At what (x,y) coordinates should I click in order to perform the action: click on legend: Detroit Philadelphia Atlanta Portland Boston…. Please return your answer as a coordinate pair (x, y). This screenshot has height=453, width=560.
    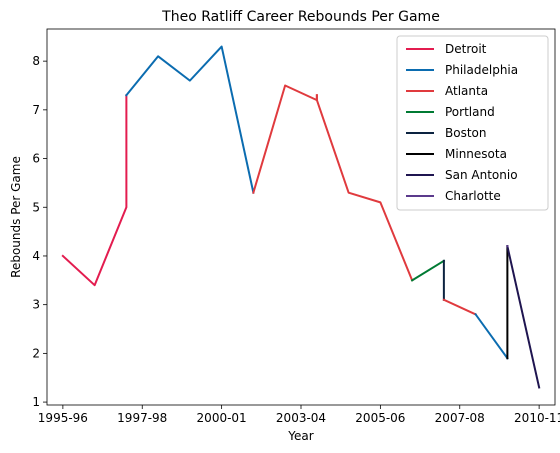
    Looking at the image, I should click on (472, 123).